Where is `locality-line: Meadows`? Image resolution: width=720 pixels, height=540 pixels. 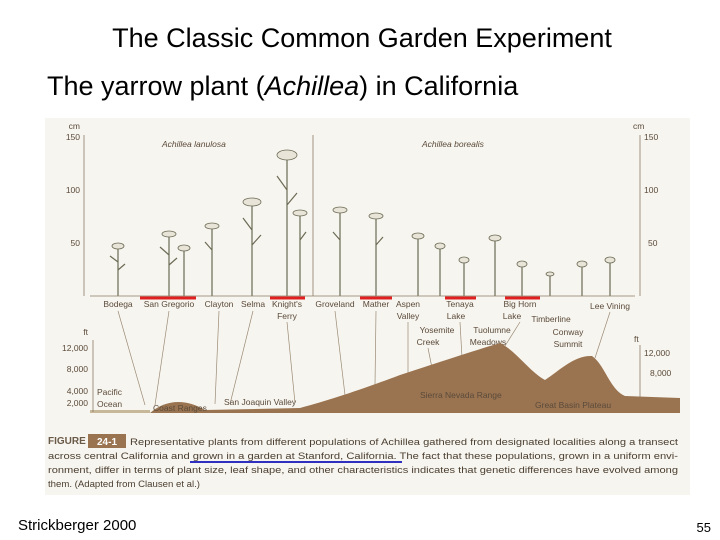 locality-line: Meadows is located at coordinates (488, 342).